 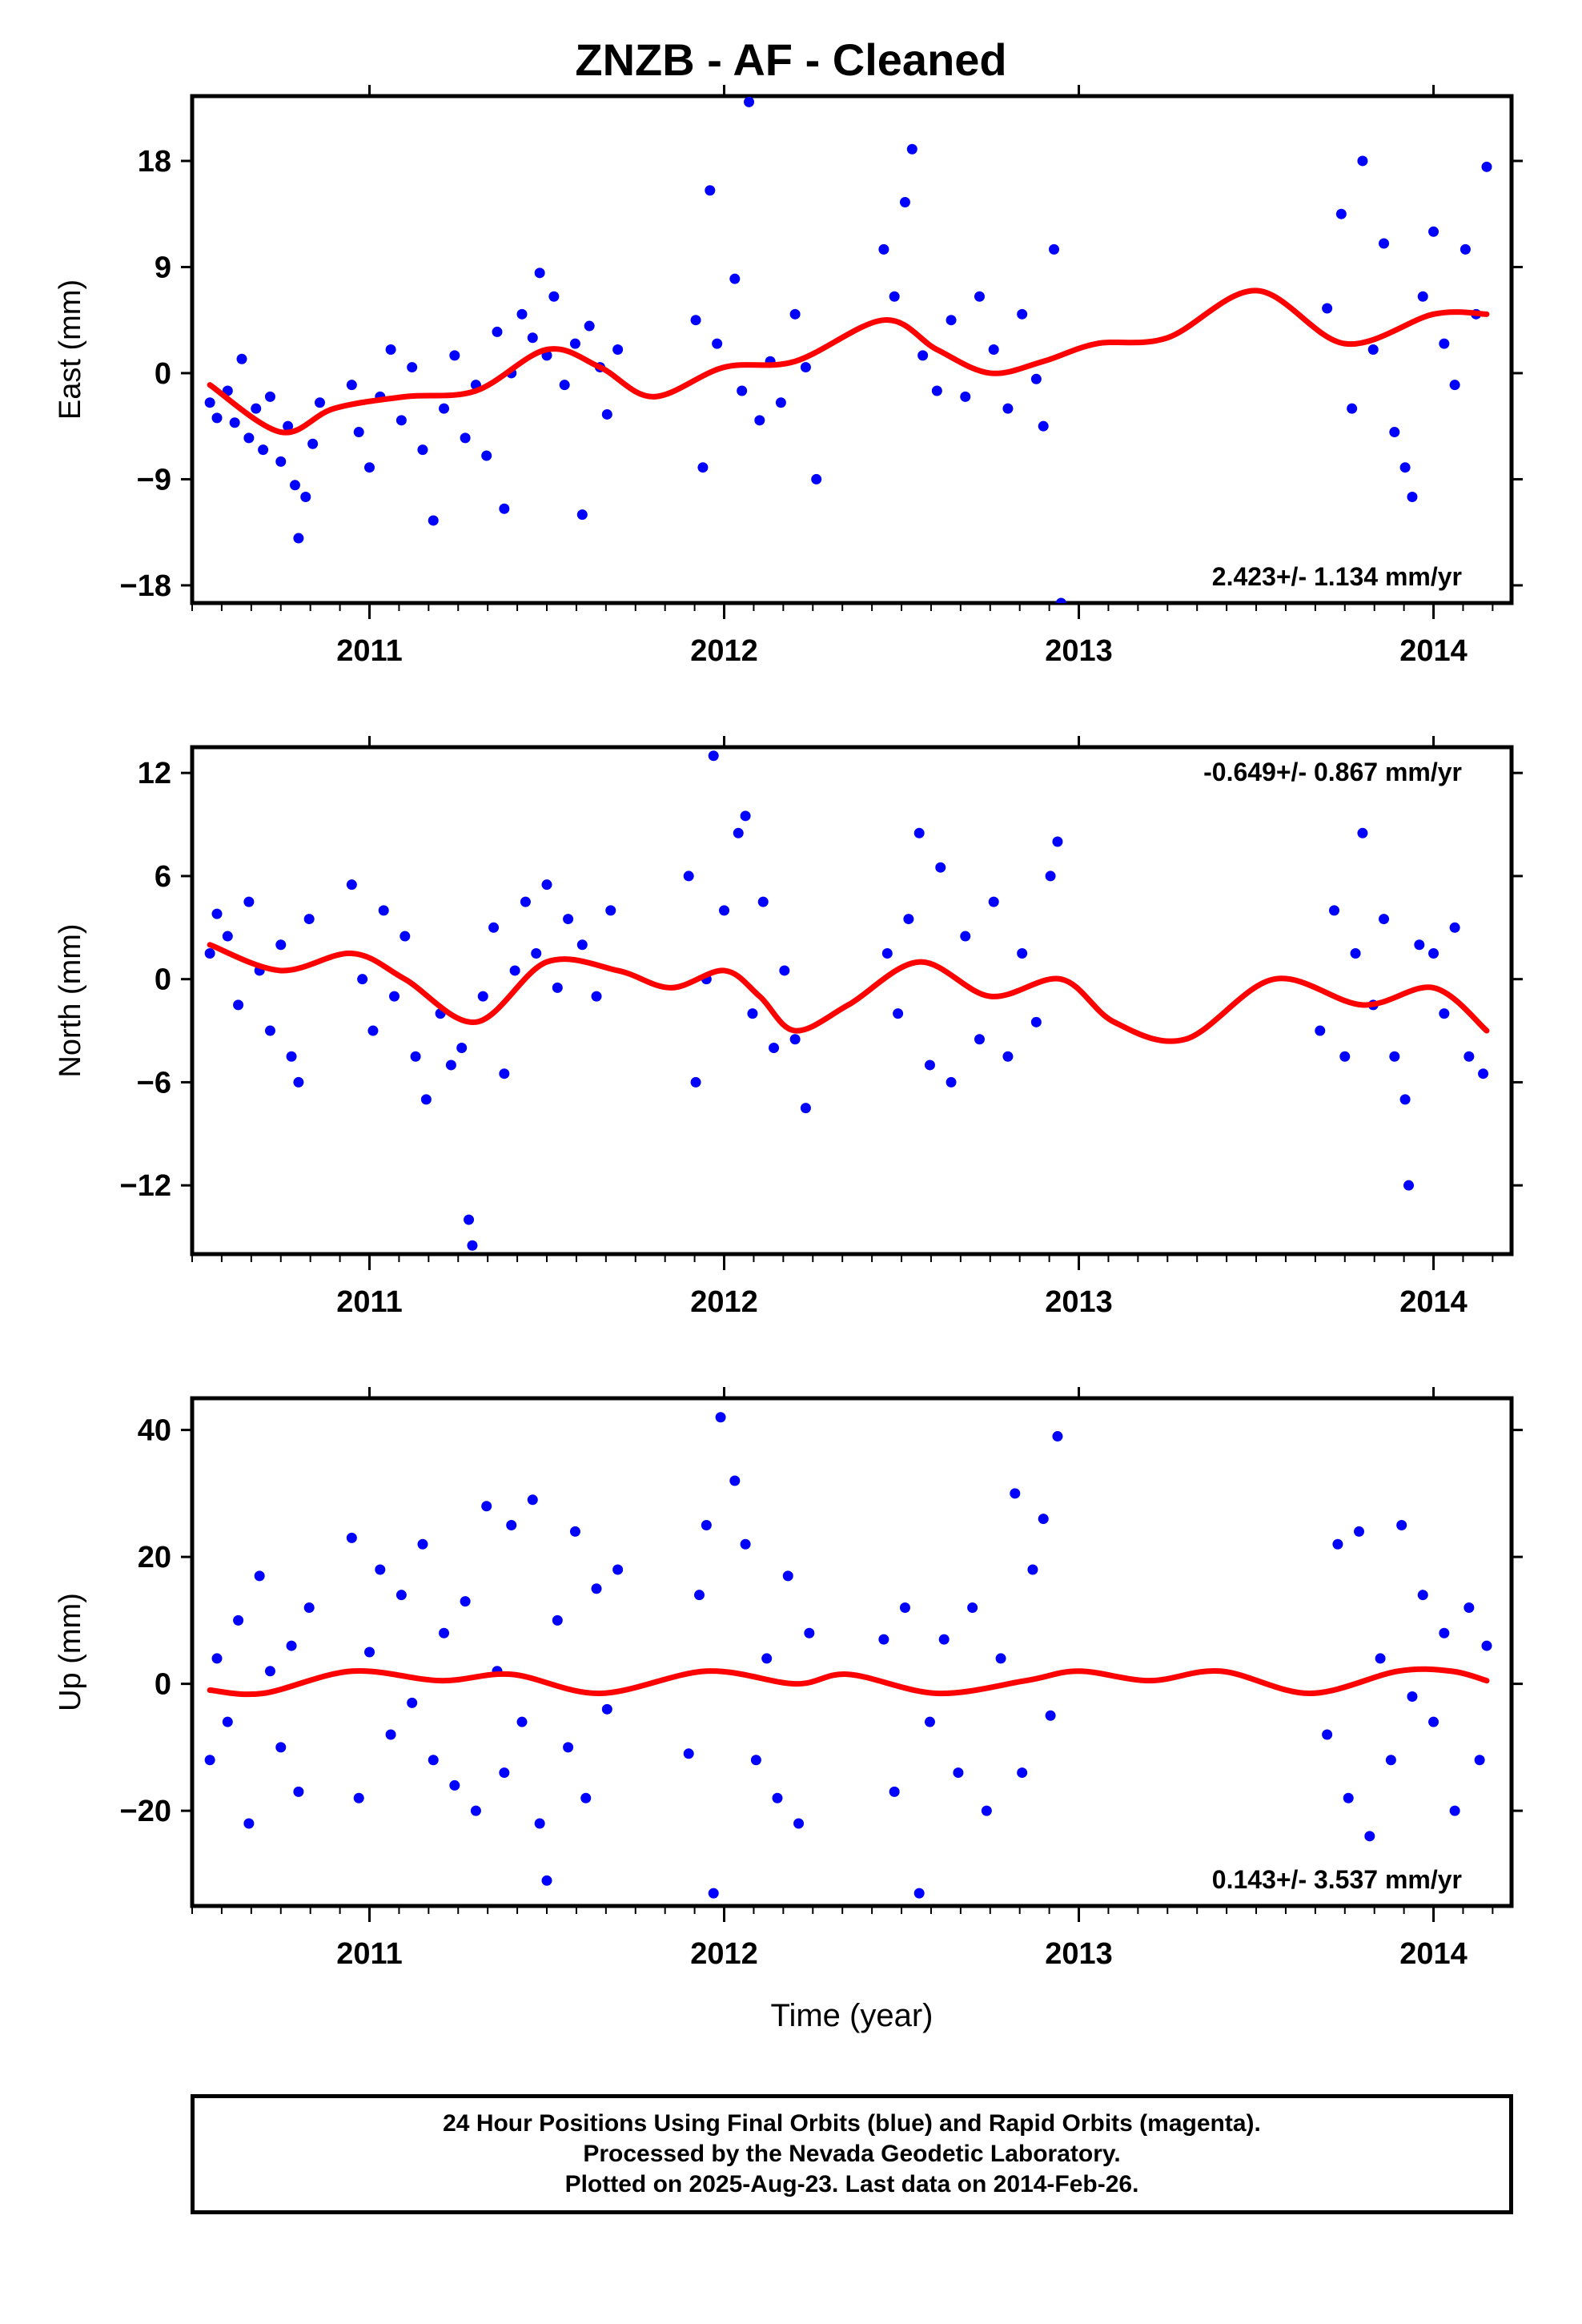 What do you see at coordinates (163, 374) in the screenshot?
I see `east-ytick-label: 0` at bounding box center [163, 374].